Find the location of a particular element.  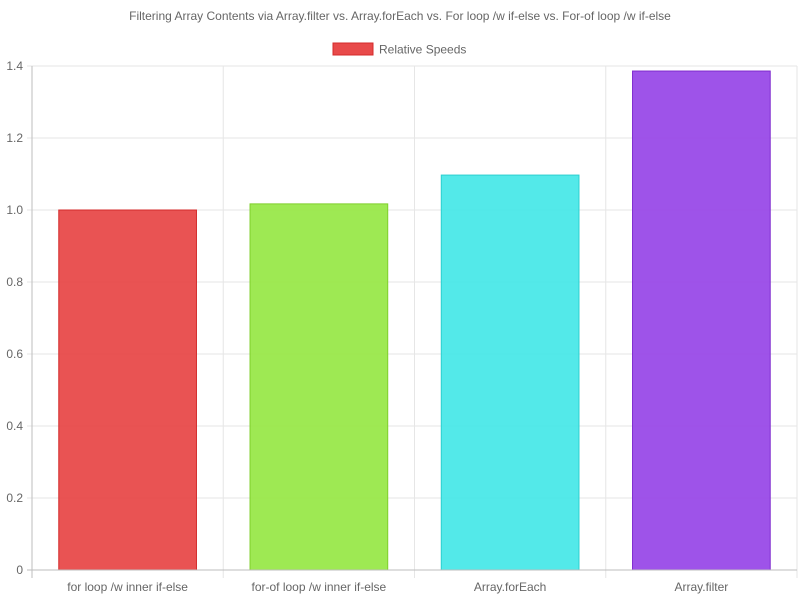

legend-swatch is located at coordinates (353, 49).